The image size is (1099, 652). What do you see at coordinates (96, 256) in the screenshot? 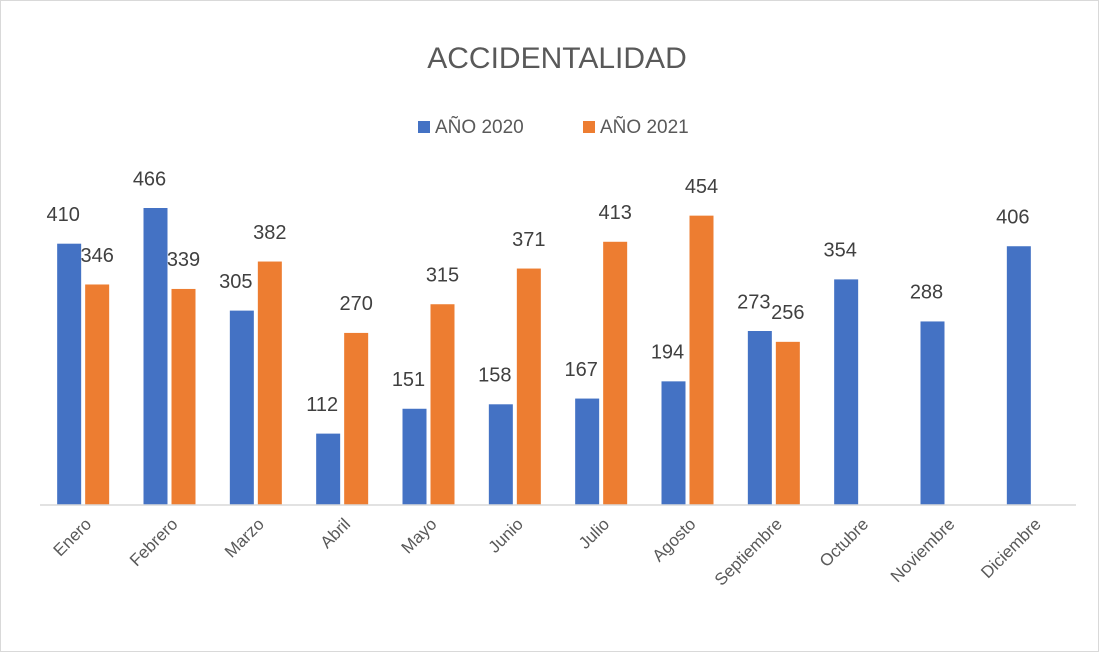
I see `data-label: 346` at bounding box center [96, 256].